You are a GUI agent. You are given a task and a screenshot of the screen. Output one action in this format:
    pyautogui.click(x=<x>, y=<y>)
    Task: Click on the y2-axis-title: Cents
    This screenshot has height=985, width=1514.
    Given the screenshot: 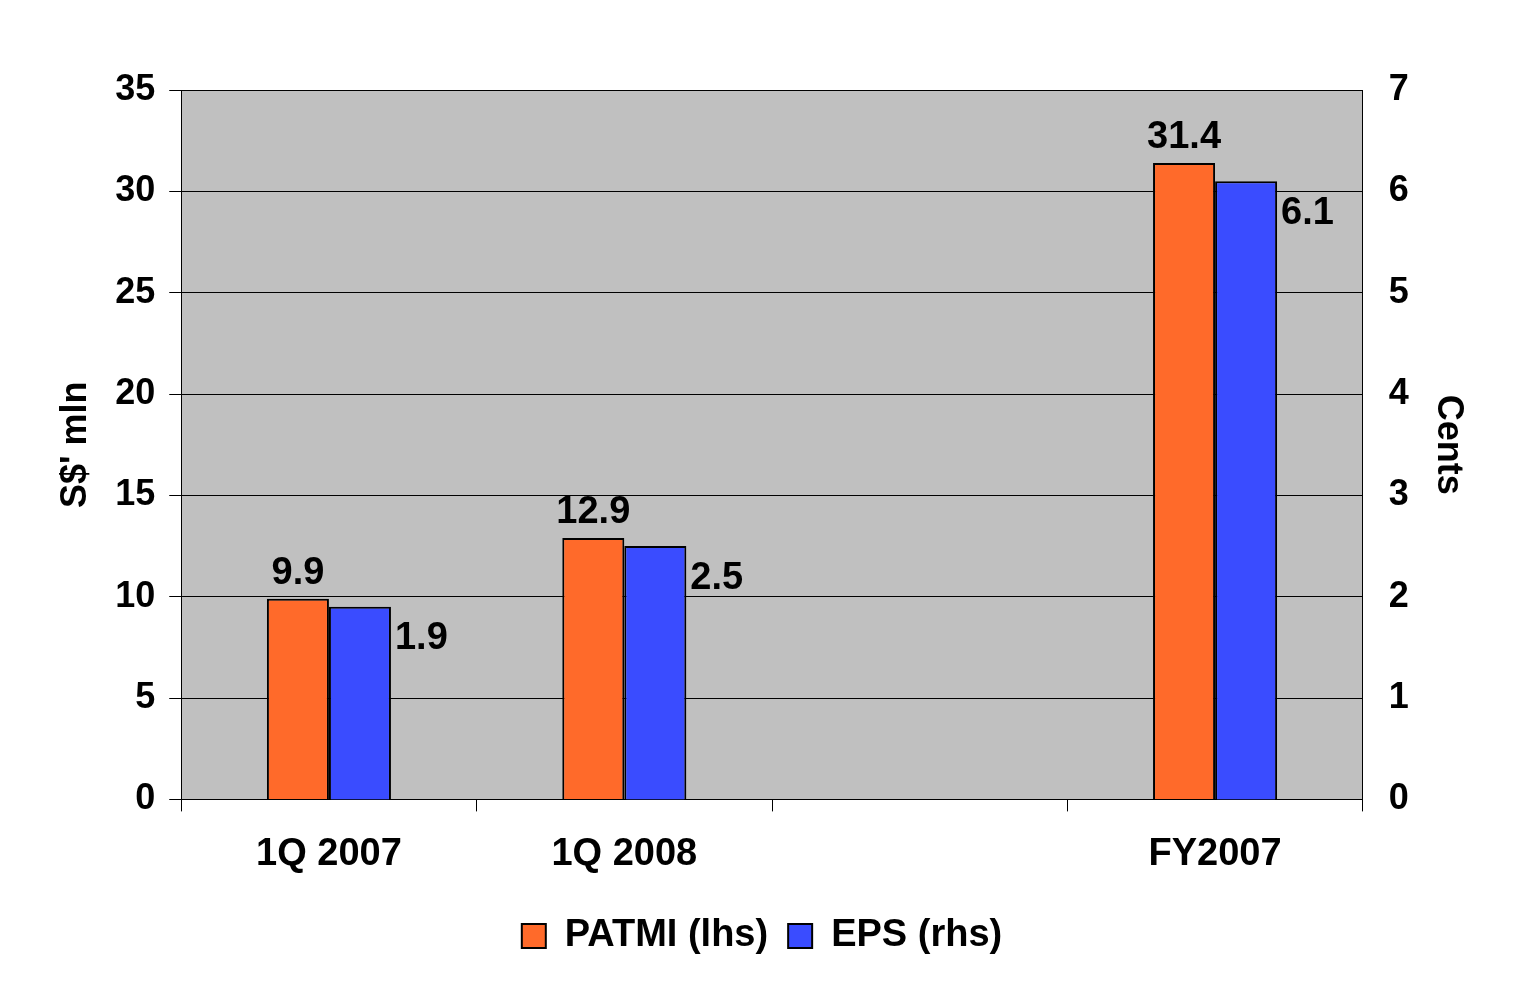 What is the action you would take?
    pyautogui.click(x=1451, y=444)
    